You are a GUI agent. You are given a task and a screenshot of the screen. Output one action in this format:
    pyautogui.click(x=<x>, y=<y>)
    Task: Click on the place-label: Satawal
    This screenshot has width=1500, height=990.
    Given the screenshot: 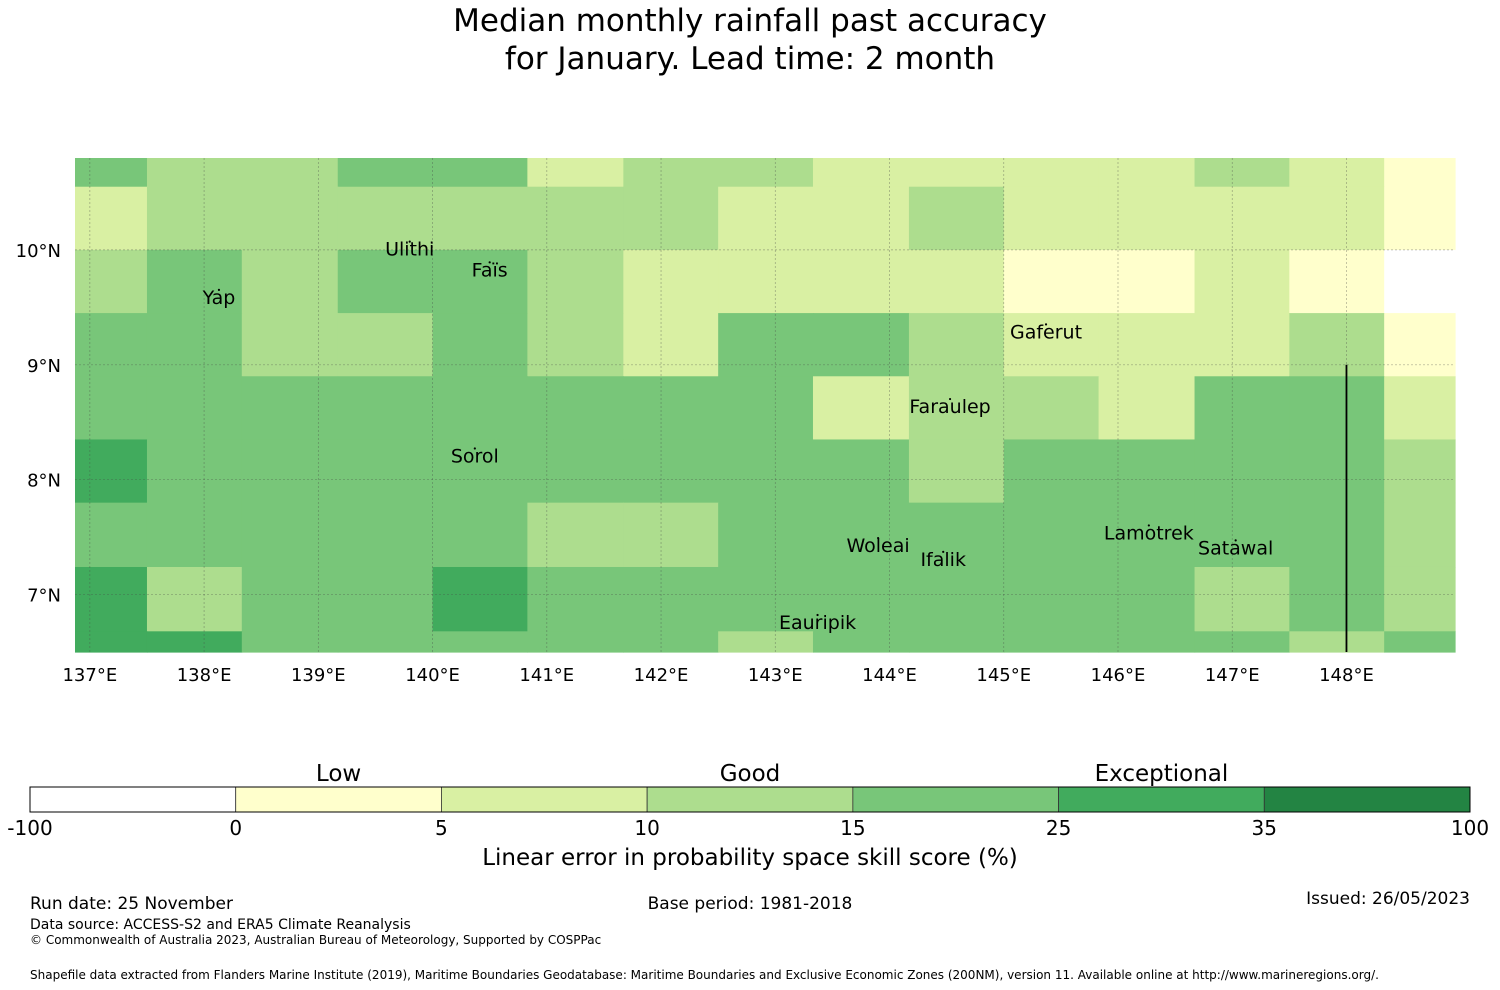 What is the action you would take?
    pyautogui.click(x=1235, y=548)
    